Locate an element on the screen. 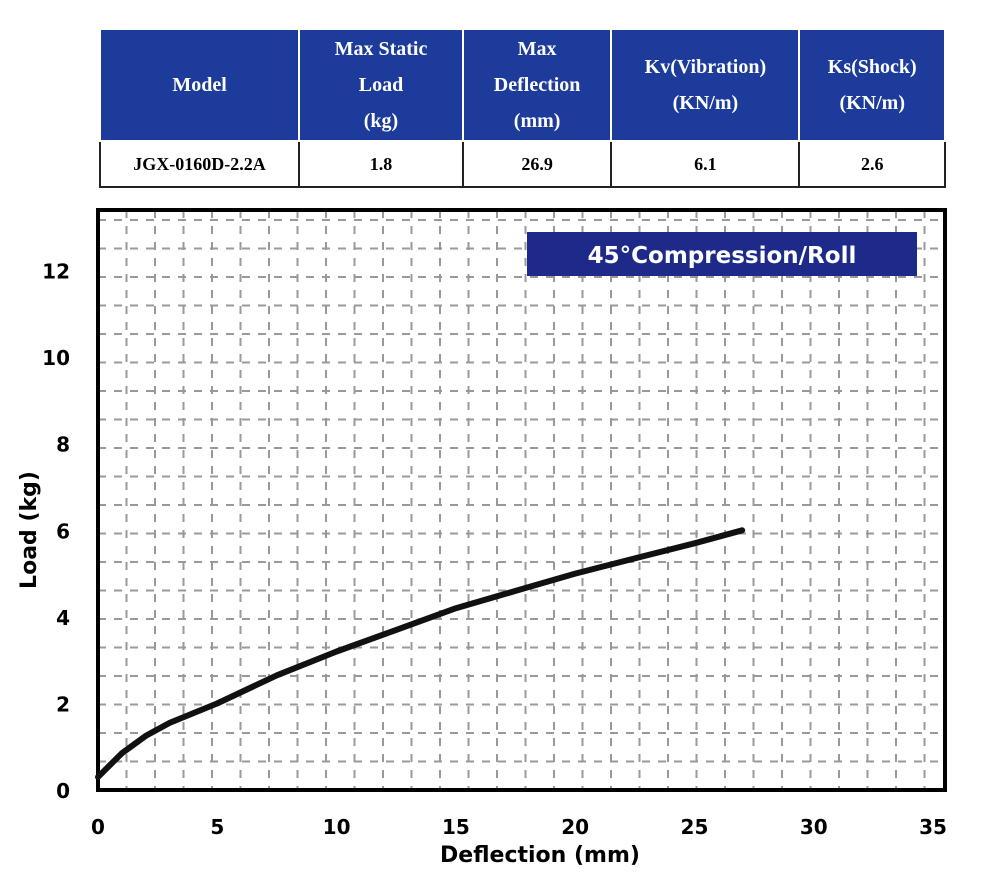 This screenshot has height=887, width=993. x-tick-label: 20 is located at coordinates (575, 827).